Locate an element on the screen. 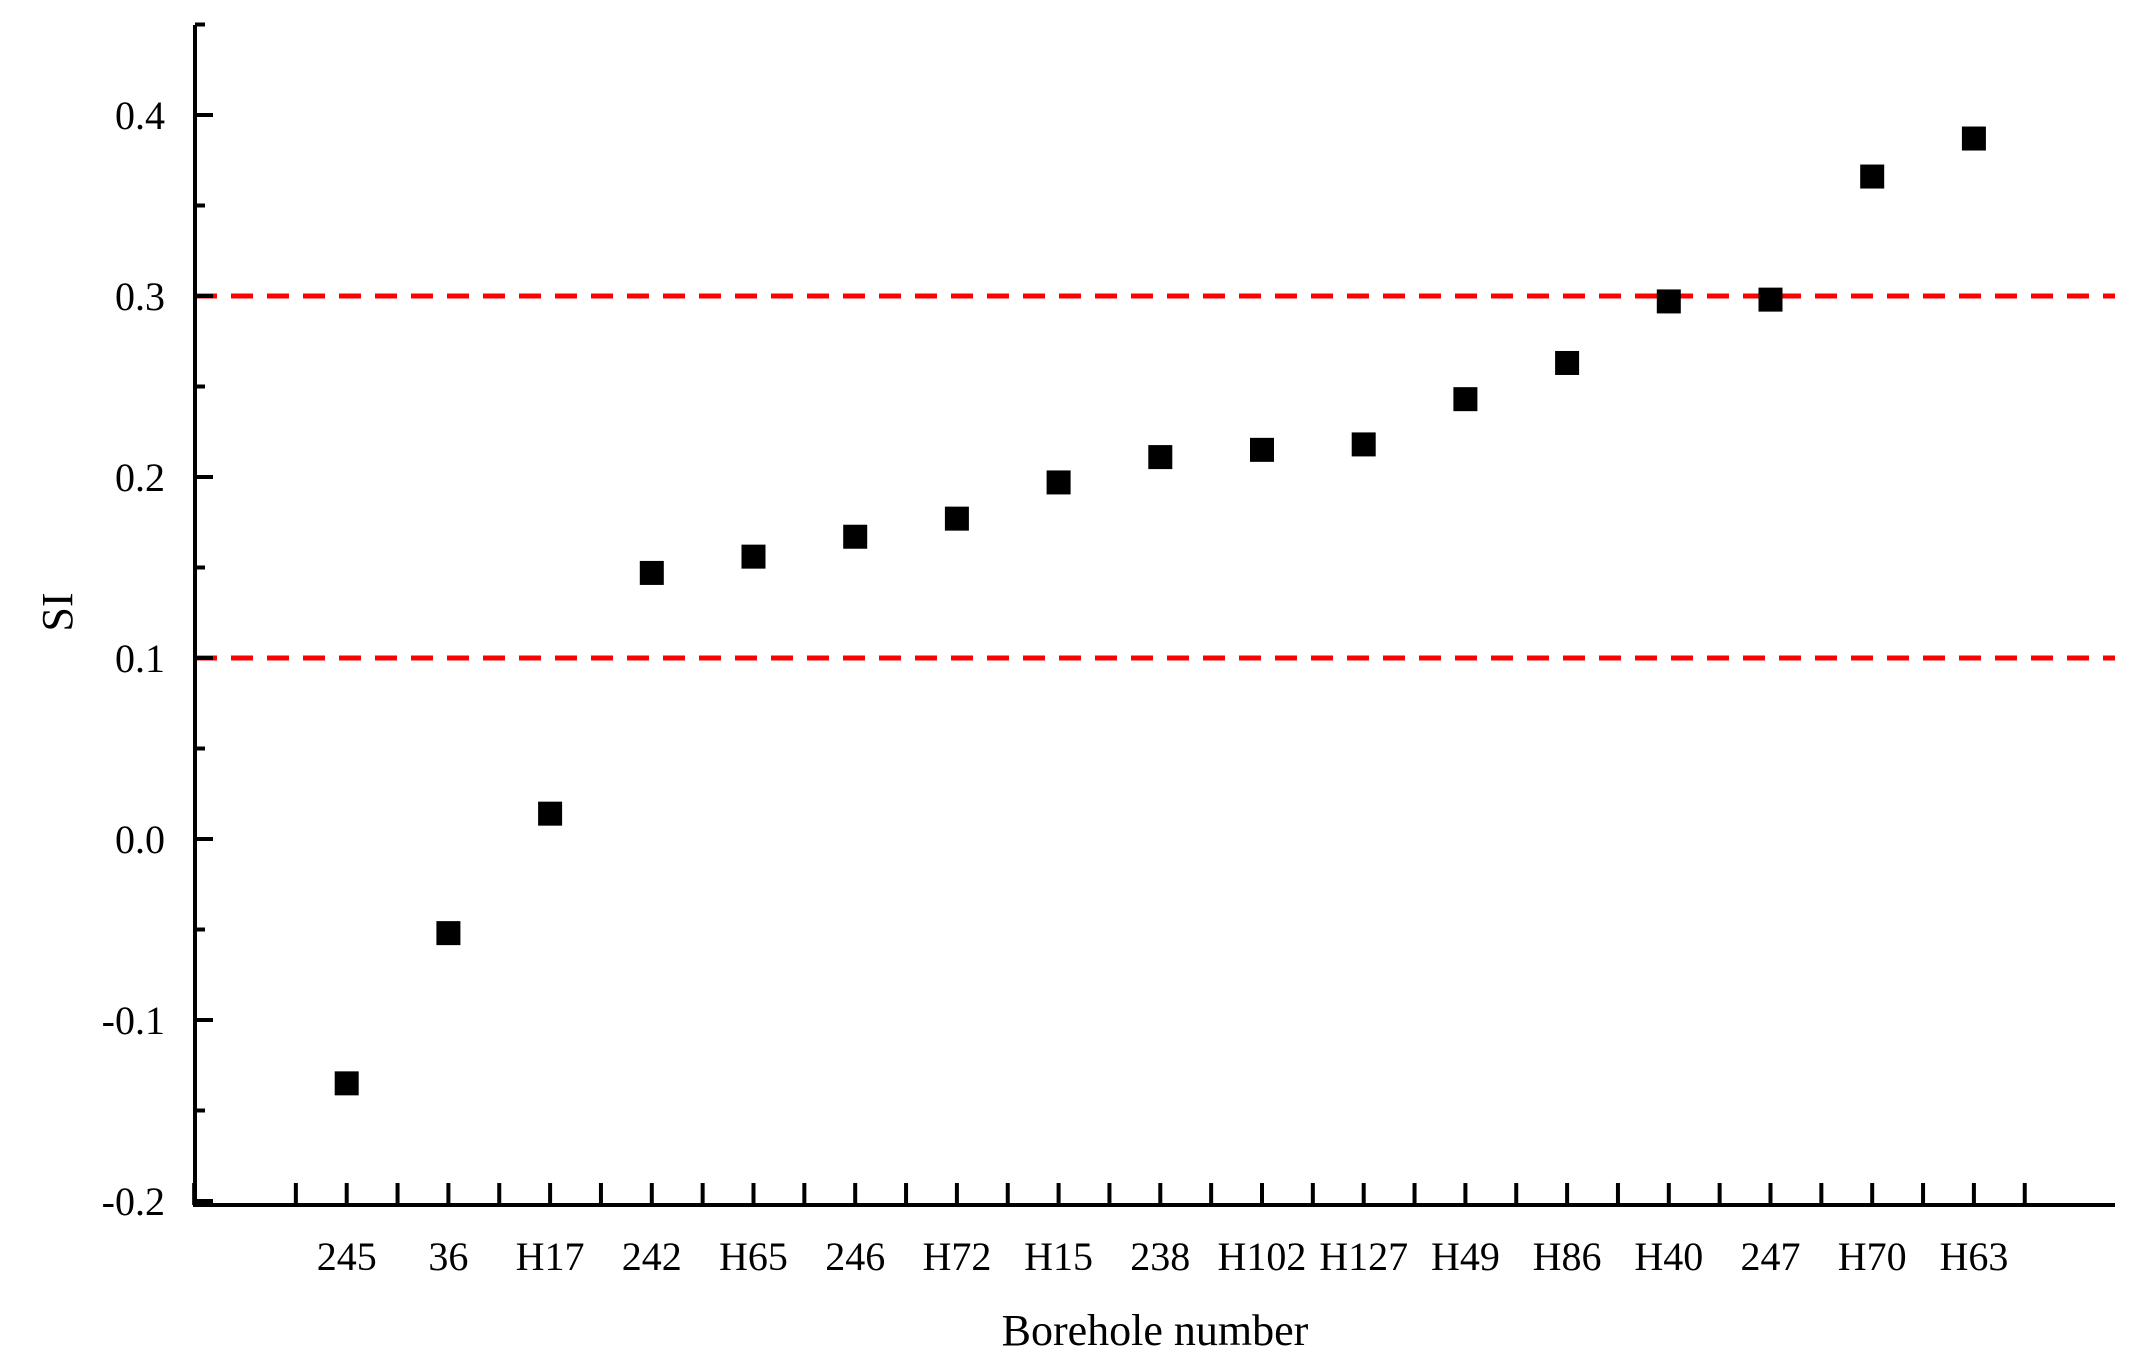 Image resolution: width=2139 pixels, height=1366 pixels. x-tick-label: 245 is located at coordinates (347, 1256).